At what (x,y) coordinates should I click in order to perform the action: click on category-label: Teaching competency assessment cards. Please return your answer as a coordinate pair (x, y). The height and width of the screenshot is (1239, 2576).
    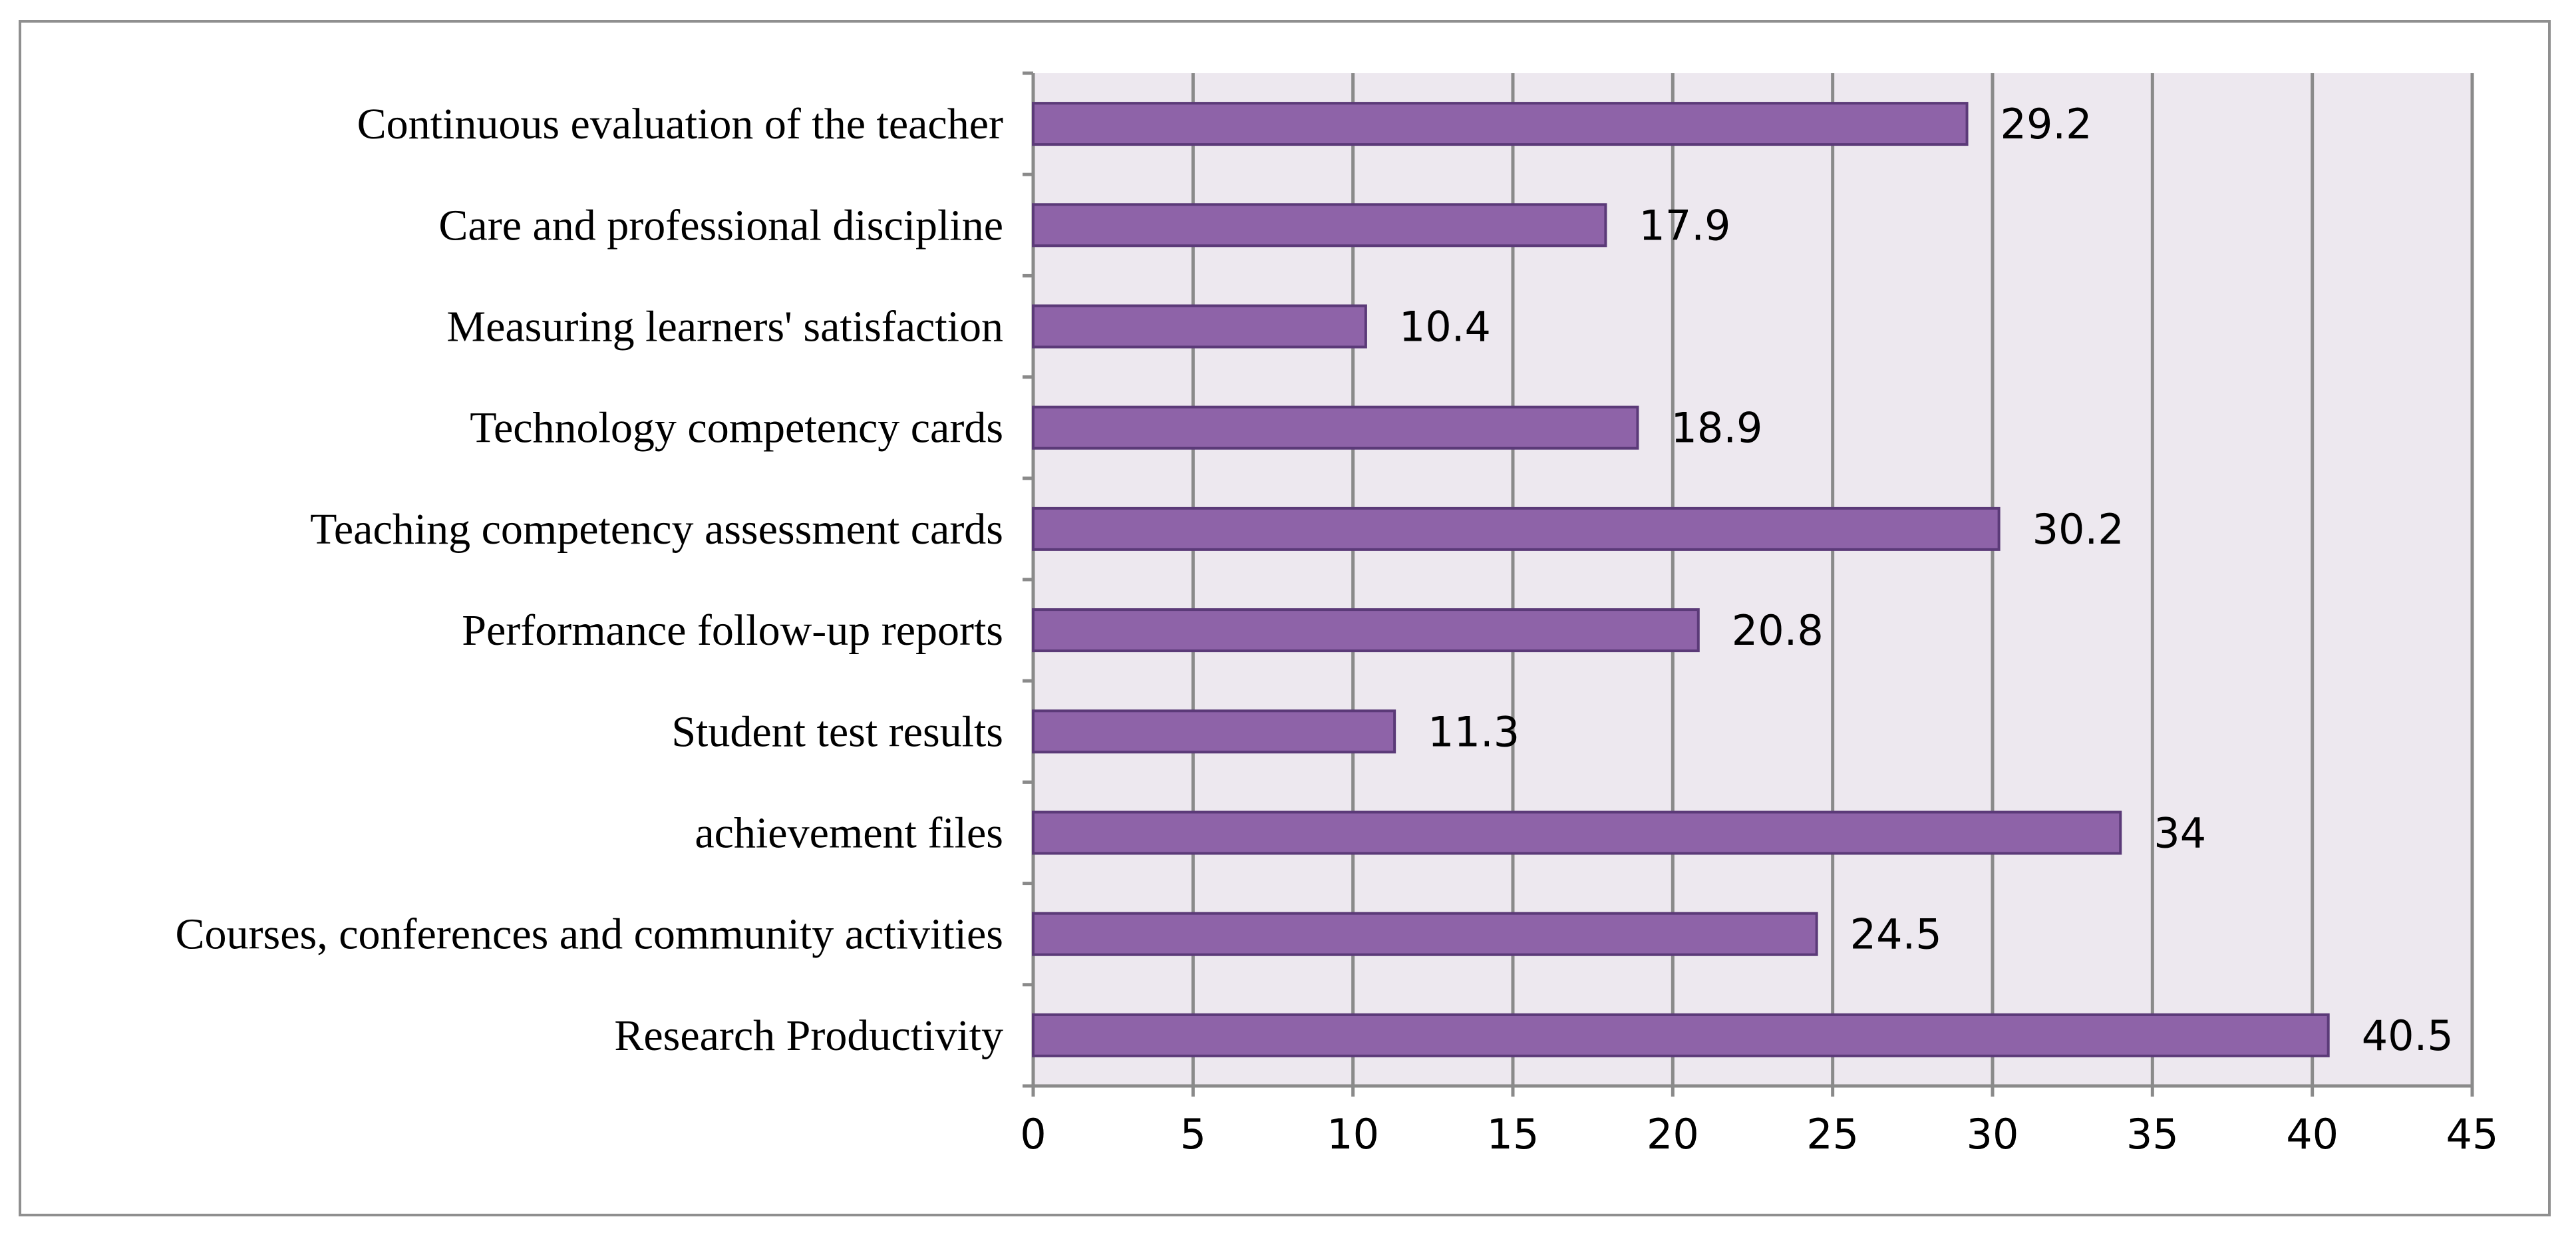
    Looking at the image, I should click on (656, 529).